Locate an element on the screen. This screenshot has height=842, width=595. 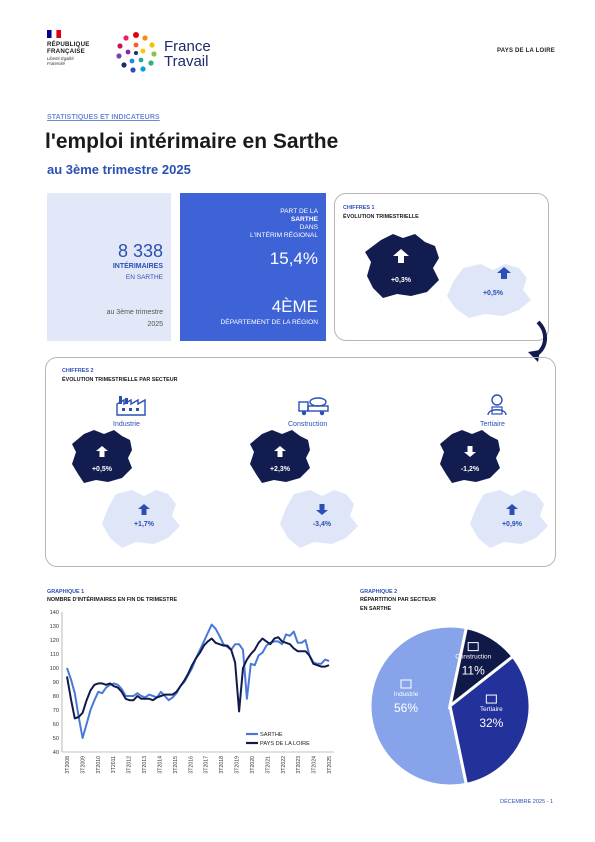
y-tick-label: 140 is located at coordinates (54, 613).